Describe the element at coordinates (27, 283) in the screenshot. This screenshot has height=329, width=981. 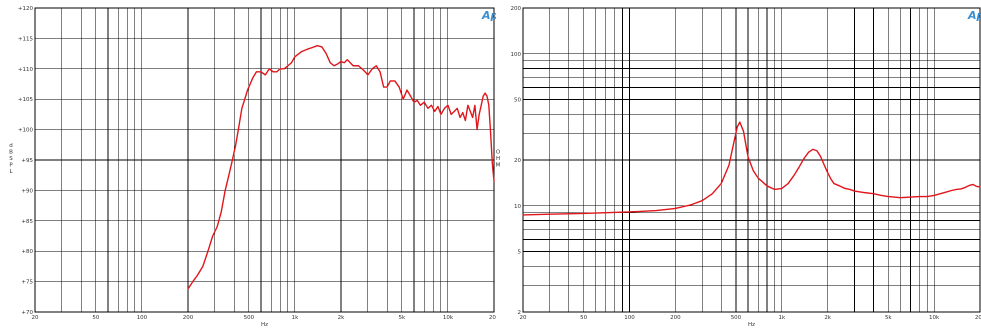
I see `y-tick-label: +75` at that location.